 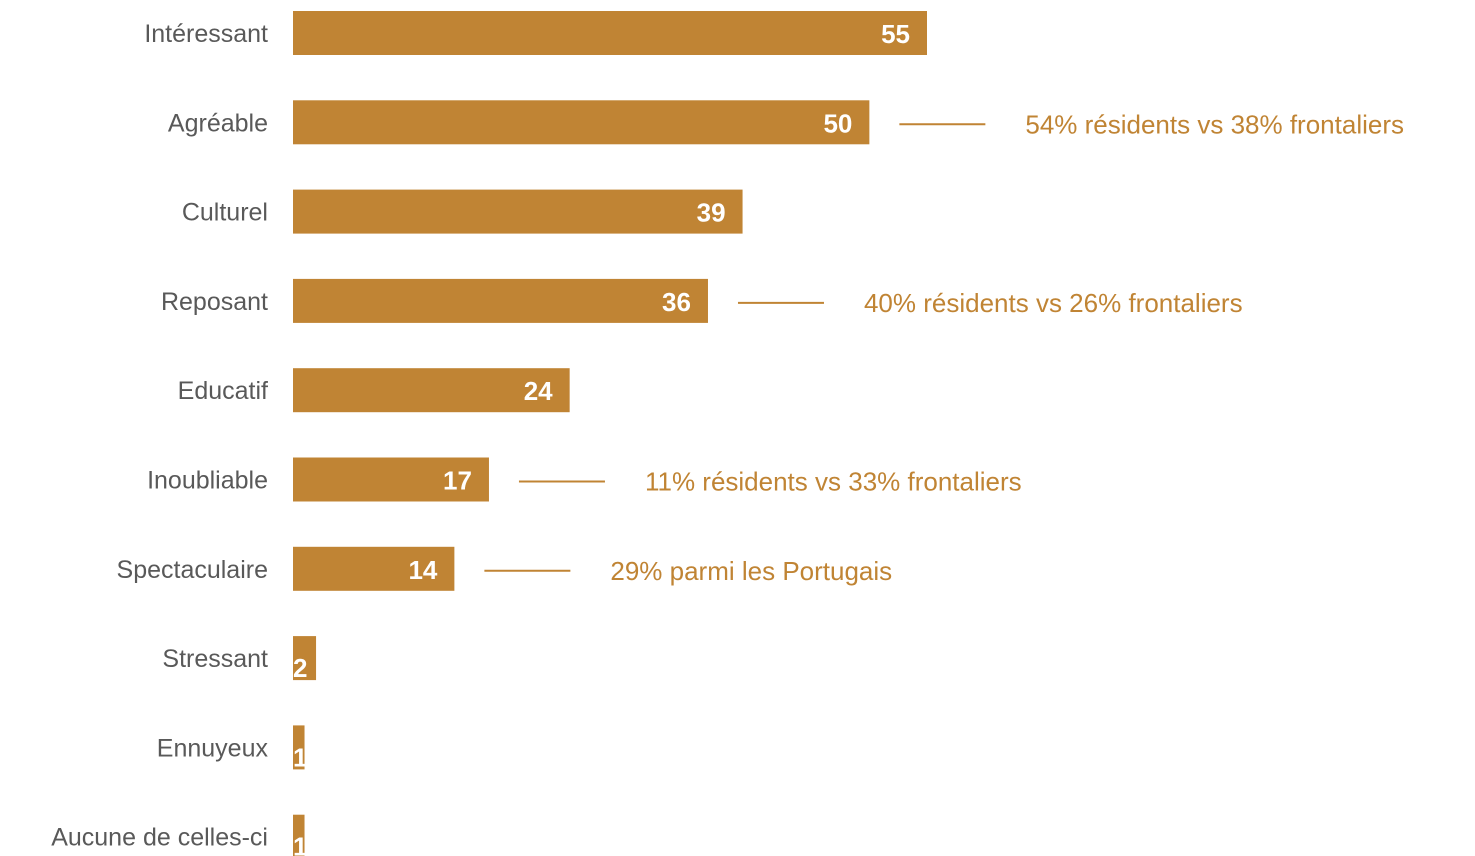 I want to click on value-label-interessant: 55, so click(x=895, y=34).